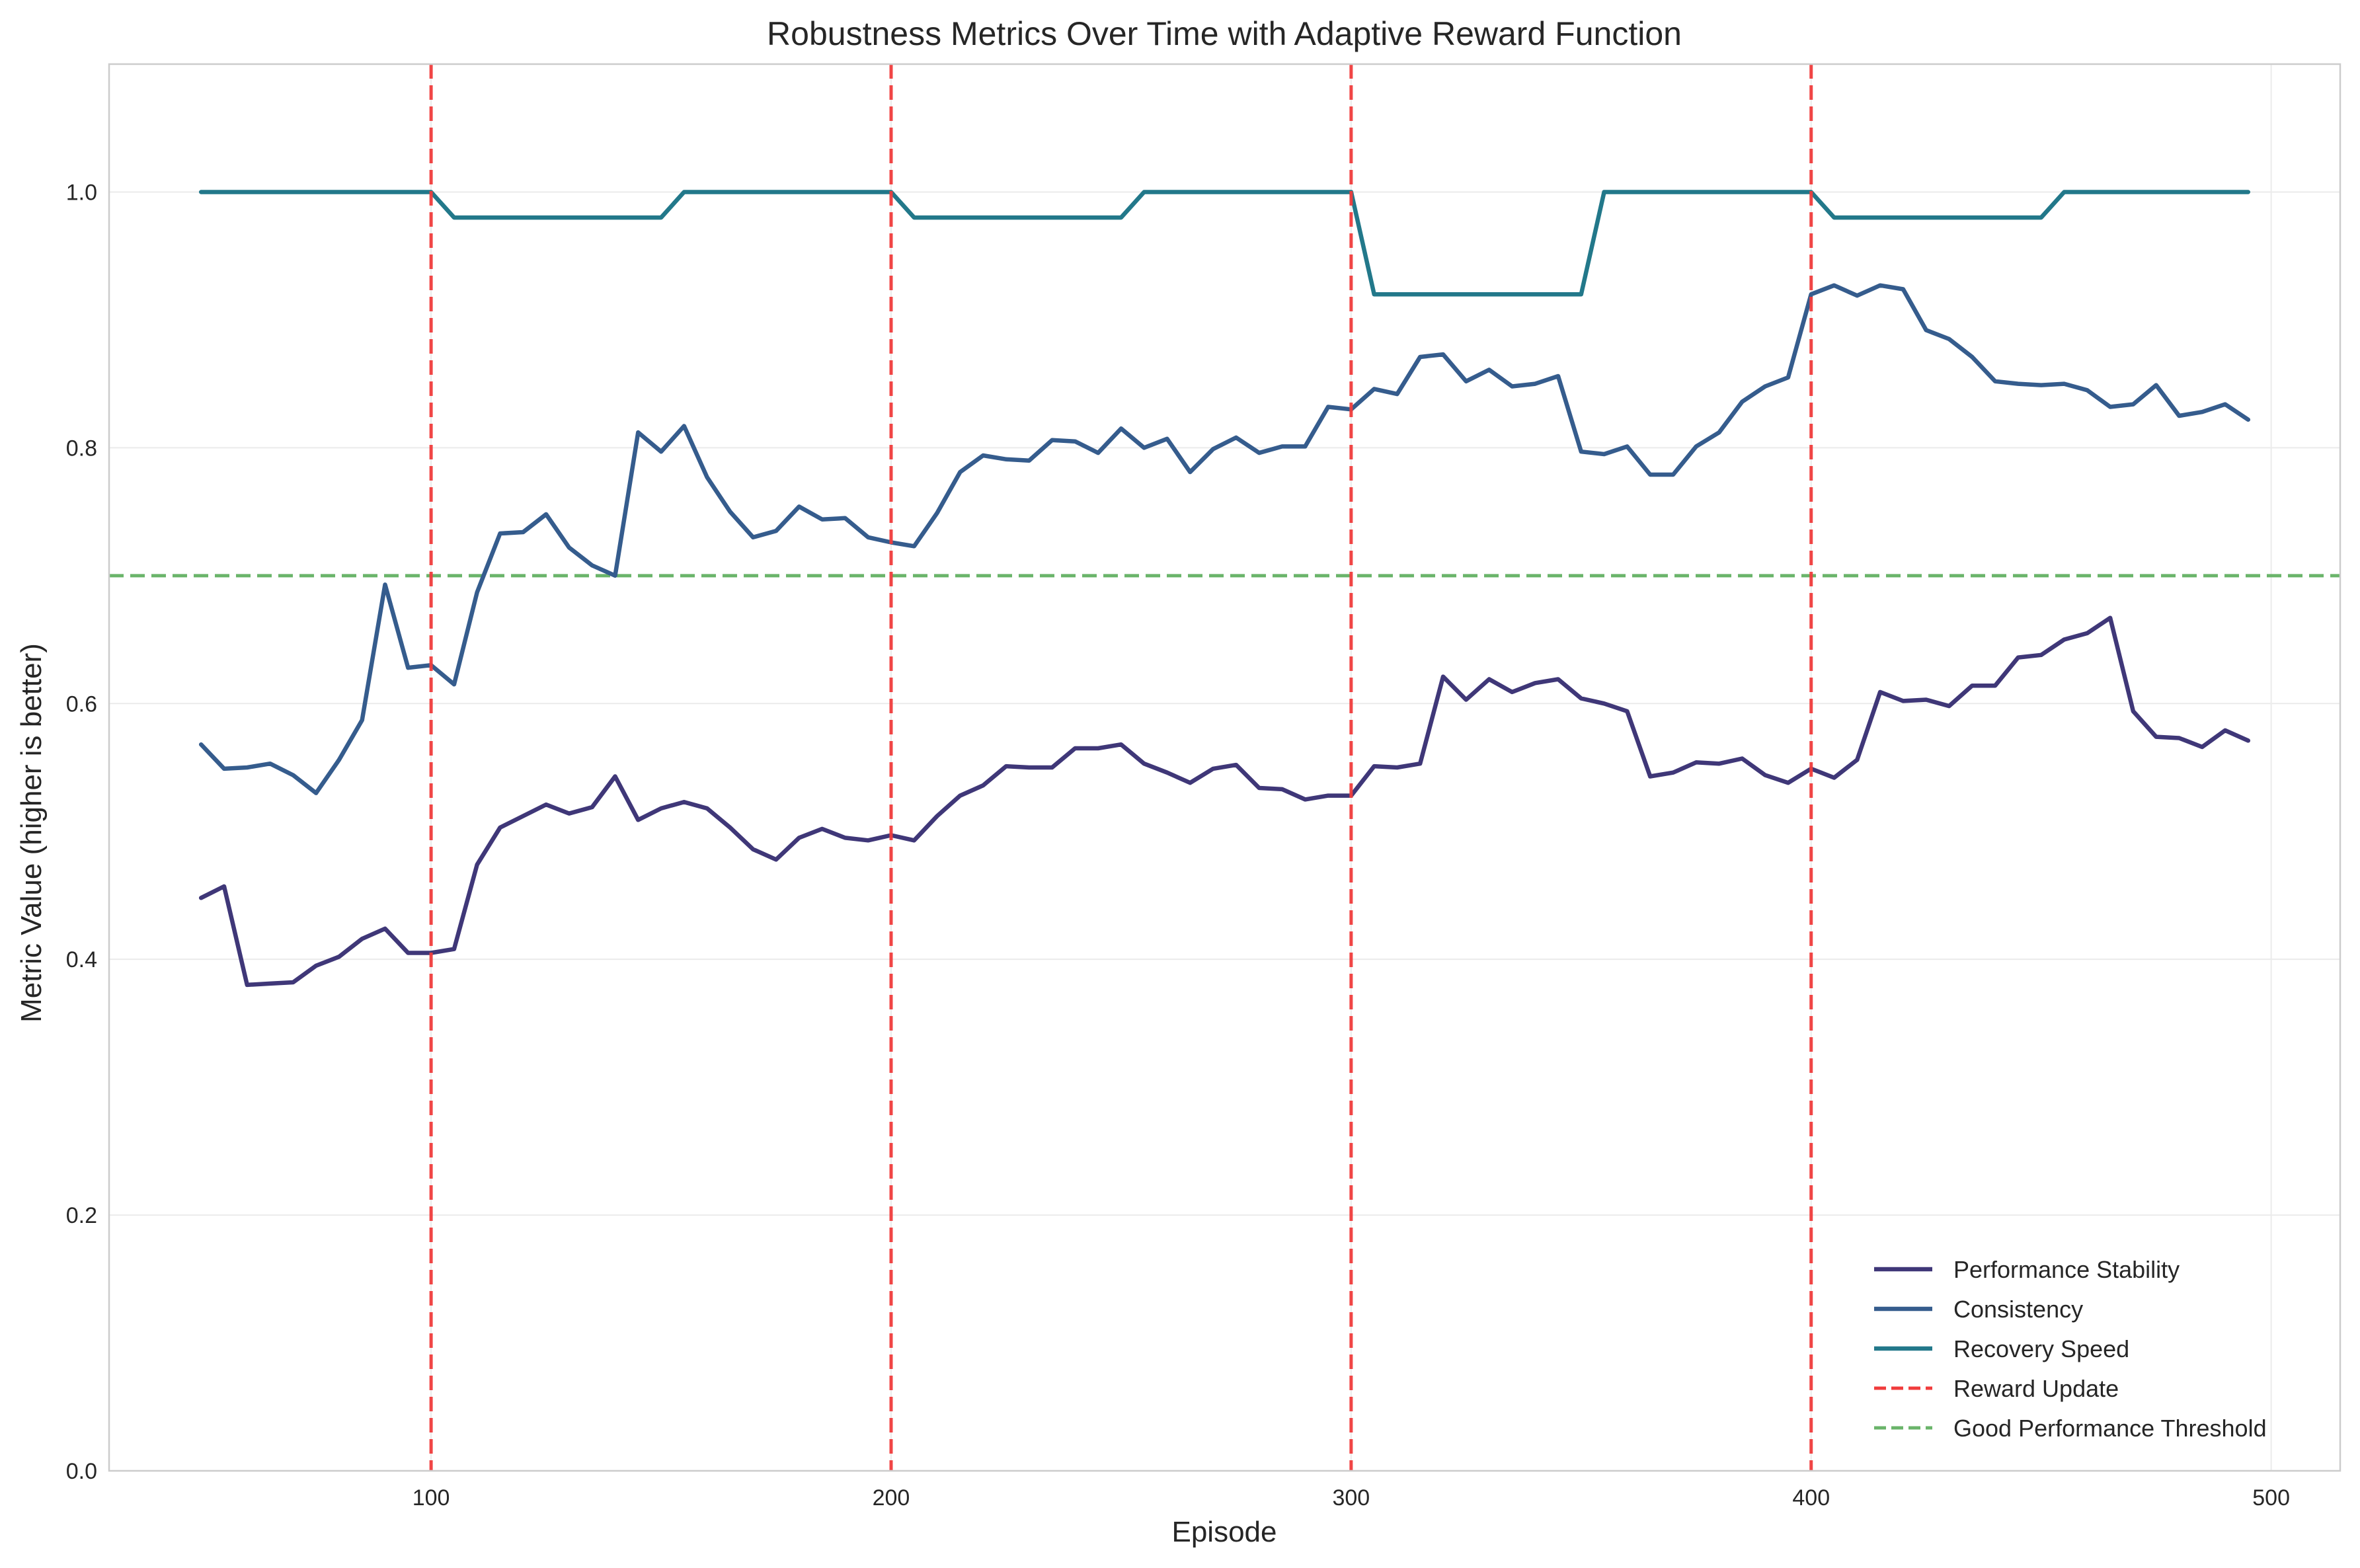 The image size is (2360, 1568). Describe the element at coordinates (2036, 1388) in the screenshot. I see `legend-label: Reward Update` at that location.